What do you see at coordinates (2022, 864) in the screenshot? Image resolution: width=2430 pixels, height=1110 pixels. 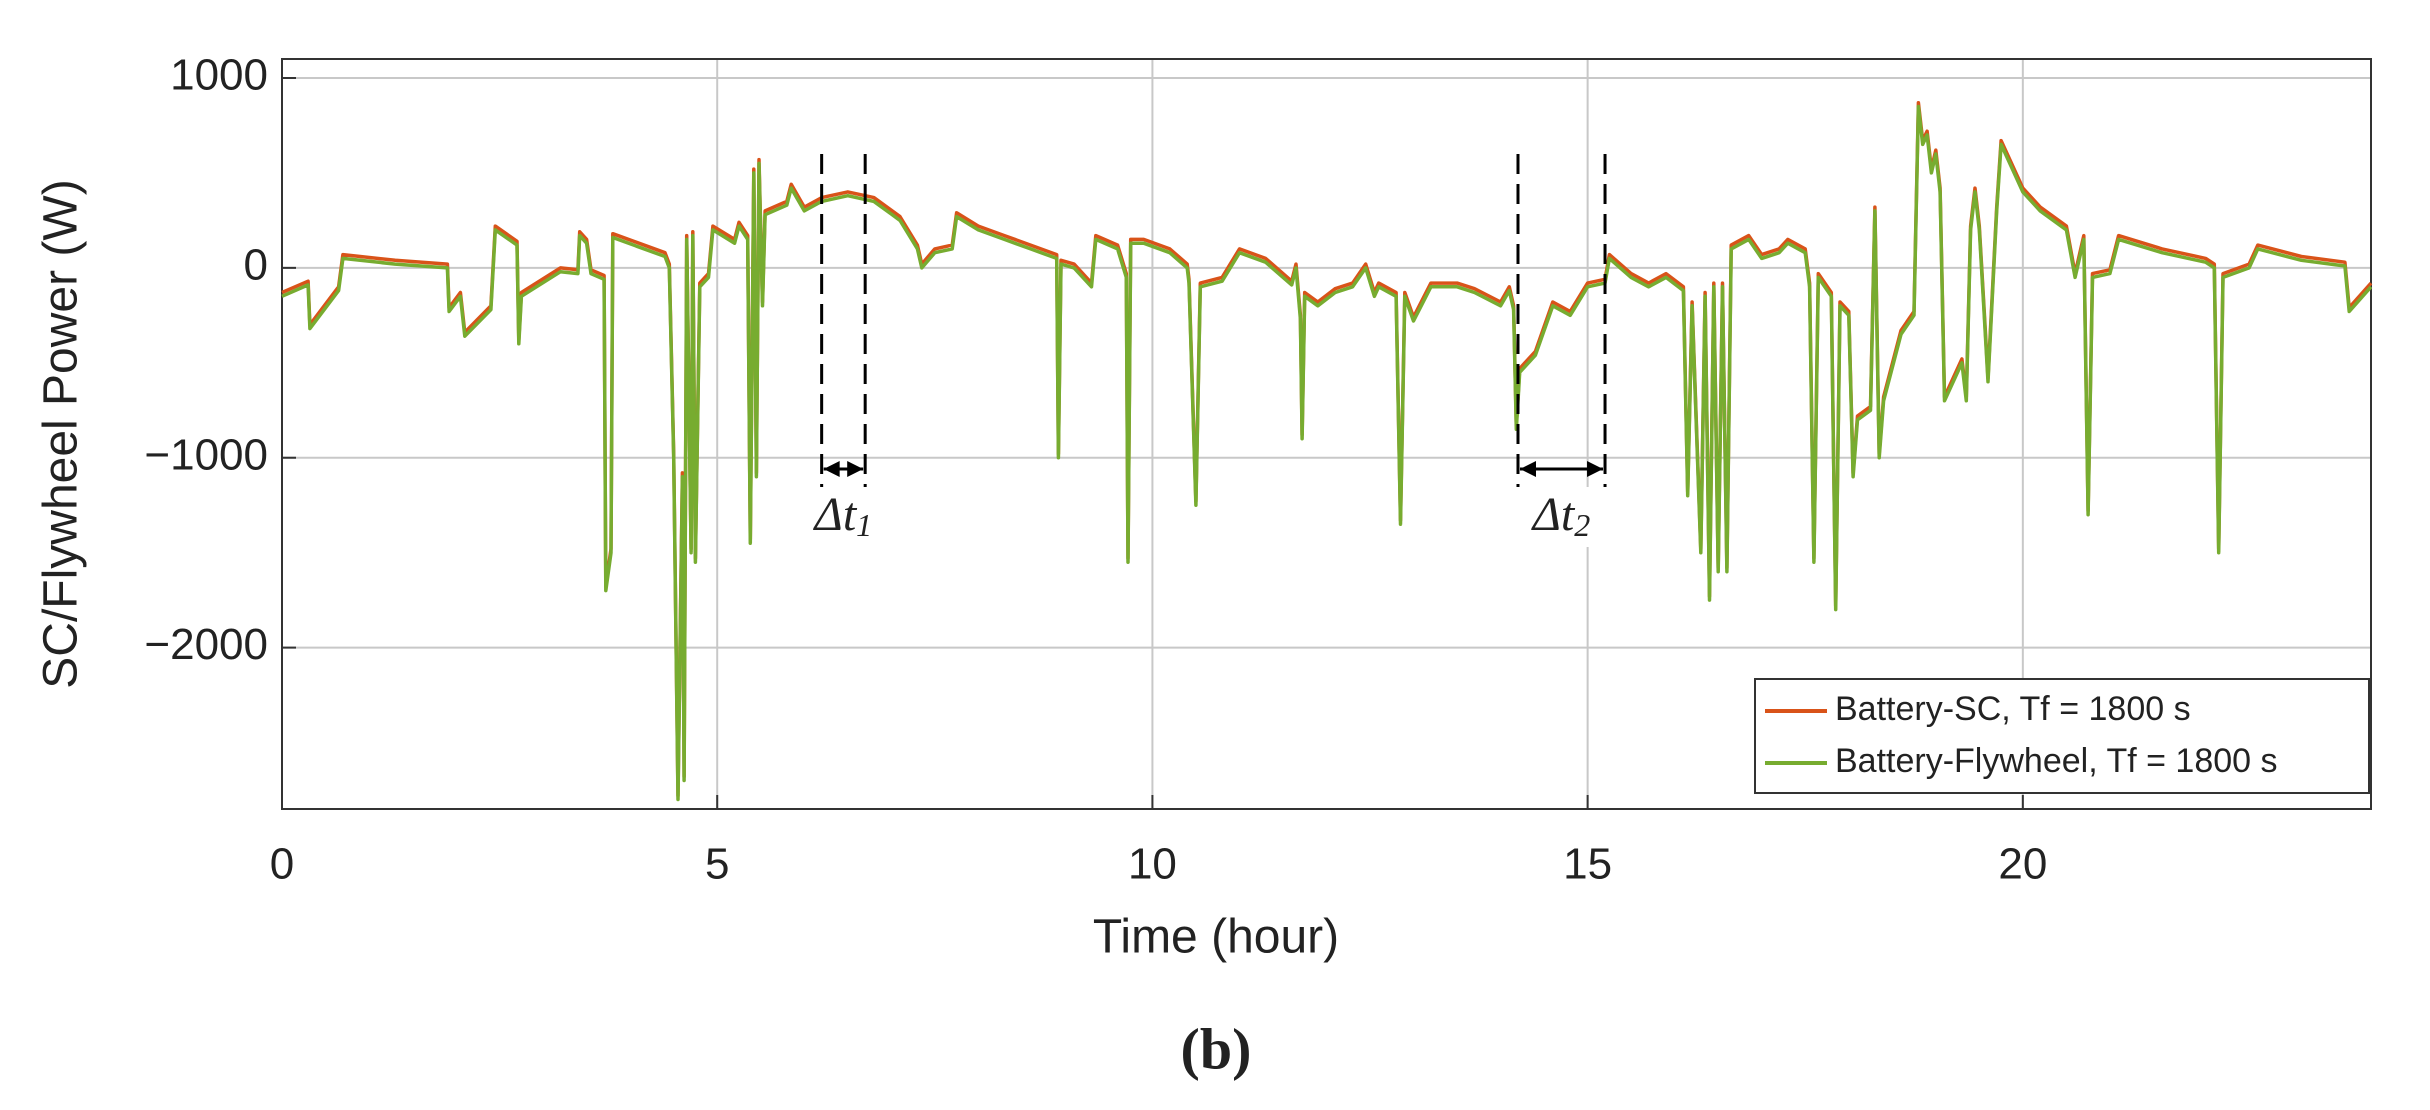 I see `x-tick-label: 20` at bounding box center [2022, 864].